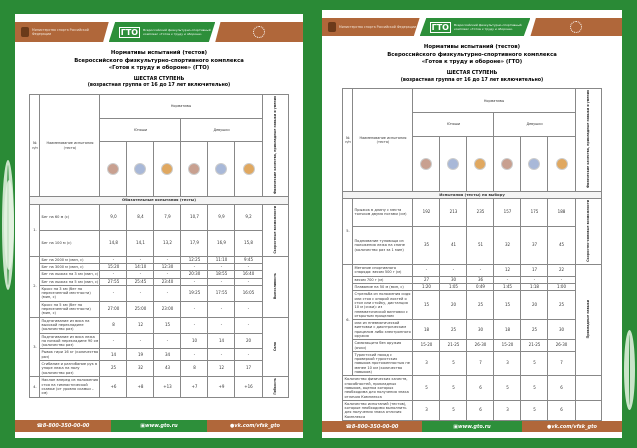 This screenshot has width=637, height=448. What do you see at coordinates (35, 286) in the screenshot?
I see `test-number: 2.` at bounding box center [35, 286].